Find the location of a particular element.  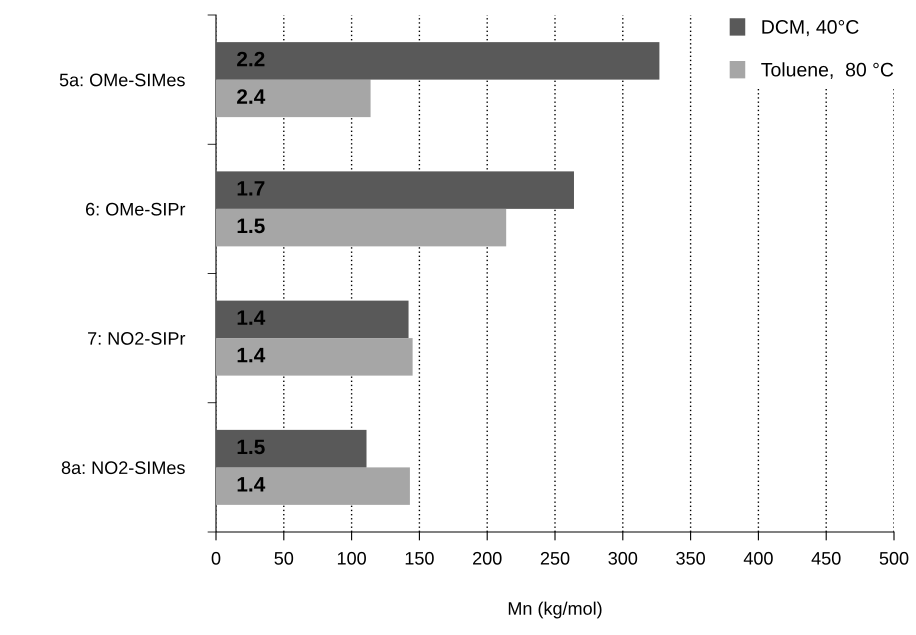

annotation: 2.4 is located at coordinates (251, 96).